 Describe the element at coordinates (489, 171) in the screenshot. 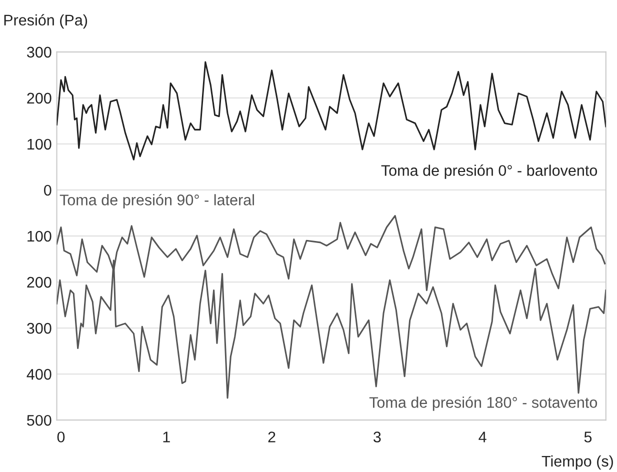

I see `series-label: Toma de presión 0° - barlovento` at that location.